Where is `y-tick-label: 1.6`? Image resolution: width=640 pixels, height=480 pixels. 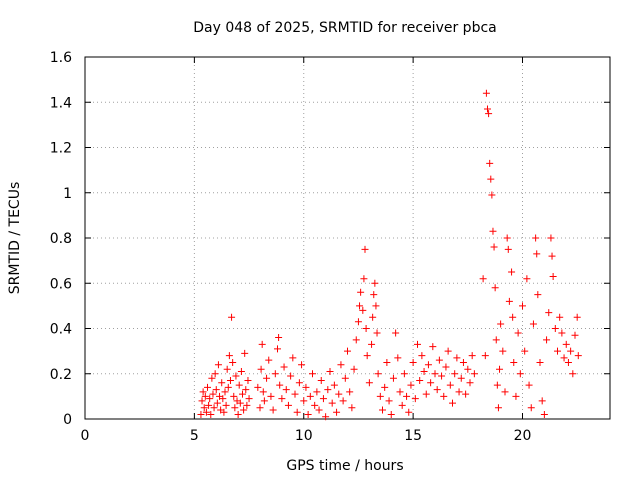 y-tick-label: 1.6 is located at coordinates (61, 58).